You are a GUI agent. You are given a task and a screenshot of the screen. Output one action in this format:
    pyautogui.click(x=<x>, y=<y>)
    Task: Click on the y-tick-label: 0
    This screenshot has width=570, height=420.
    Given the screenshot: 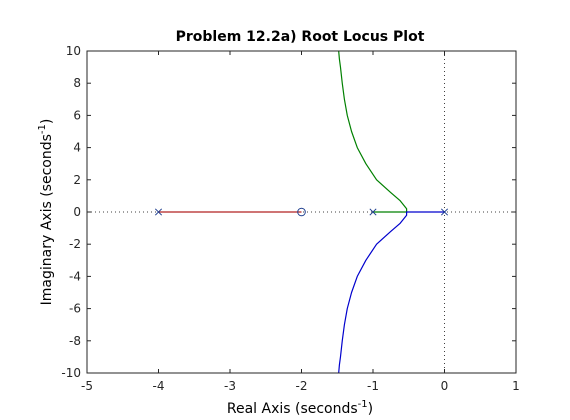 What is the action you would take?
    pyautogui.click(x=77, y=212)
    